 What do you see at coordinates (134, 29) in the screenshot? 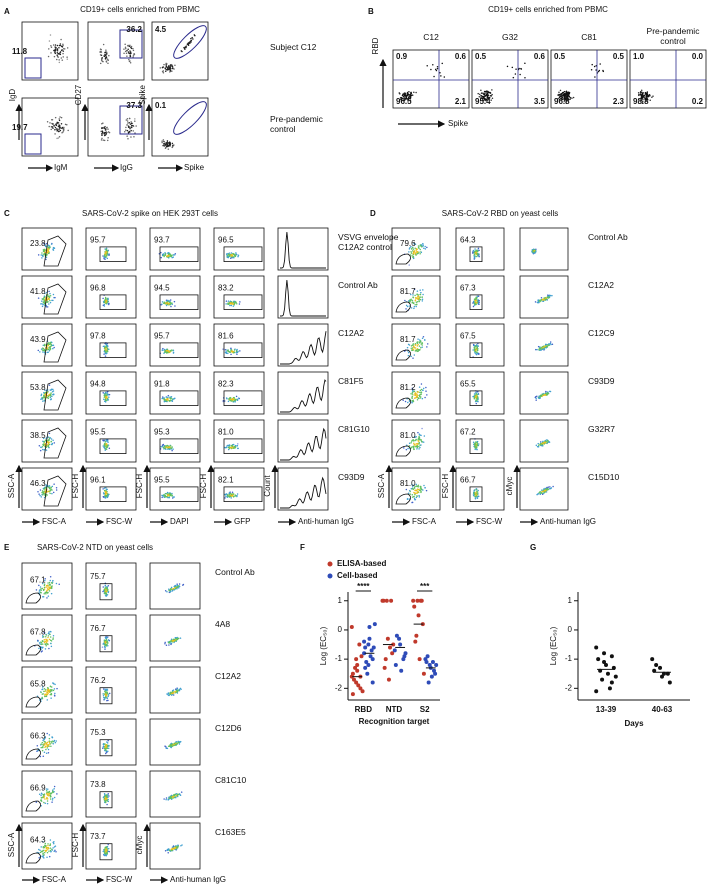
I see `gate-value: 36.2` at bounding box center [134, 29].